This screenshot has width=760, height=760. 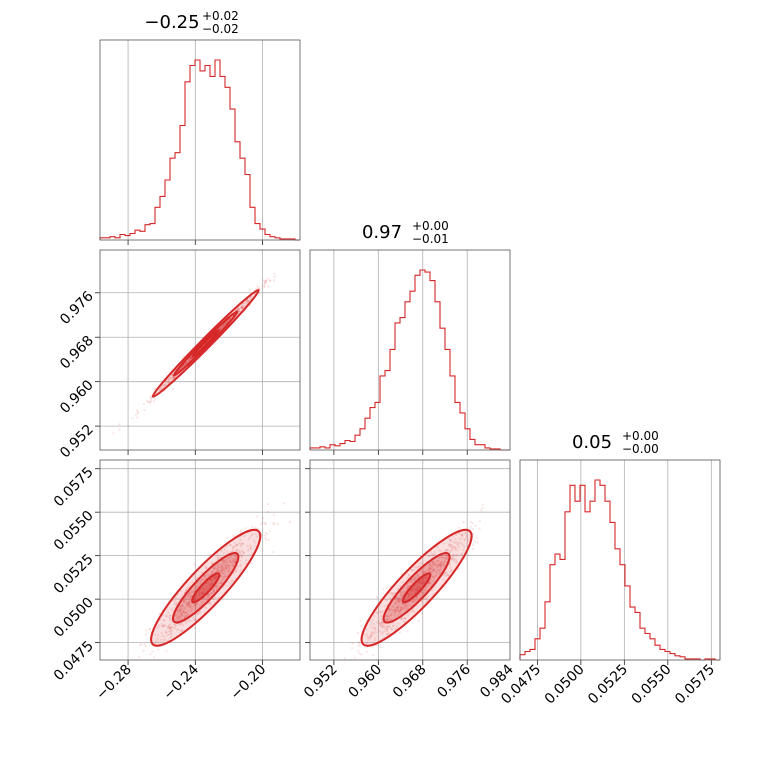 I want to click on x-tick-label: 0.952, so click(x=321, y=682).